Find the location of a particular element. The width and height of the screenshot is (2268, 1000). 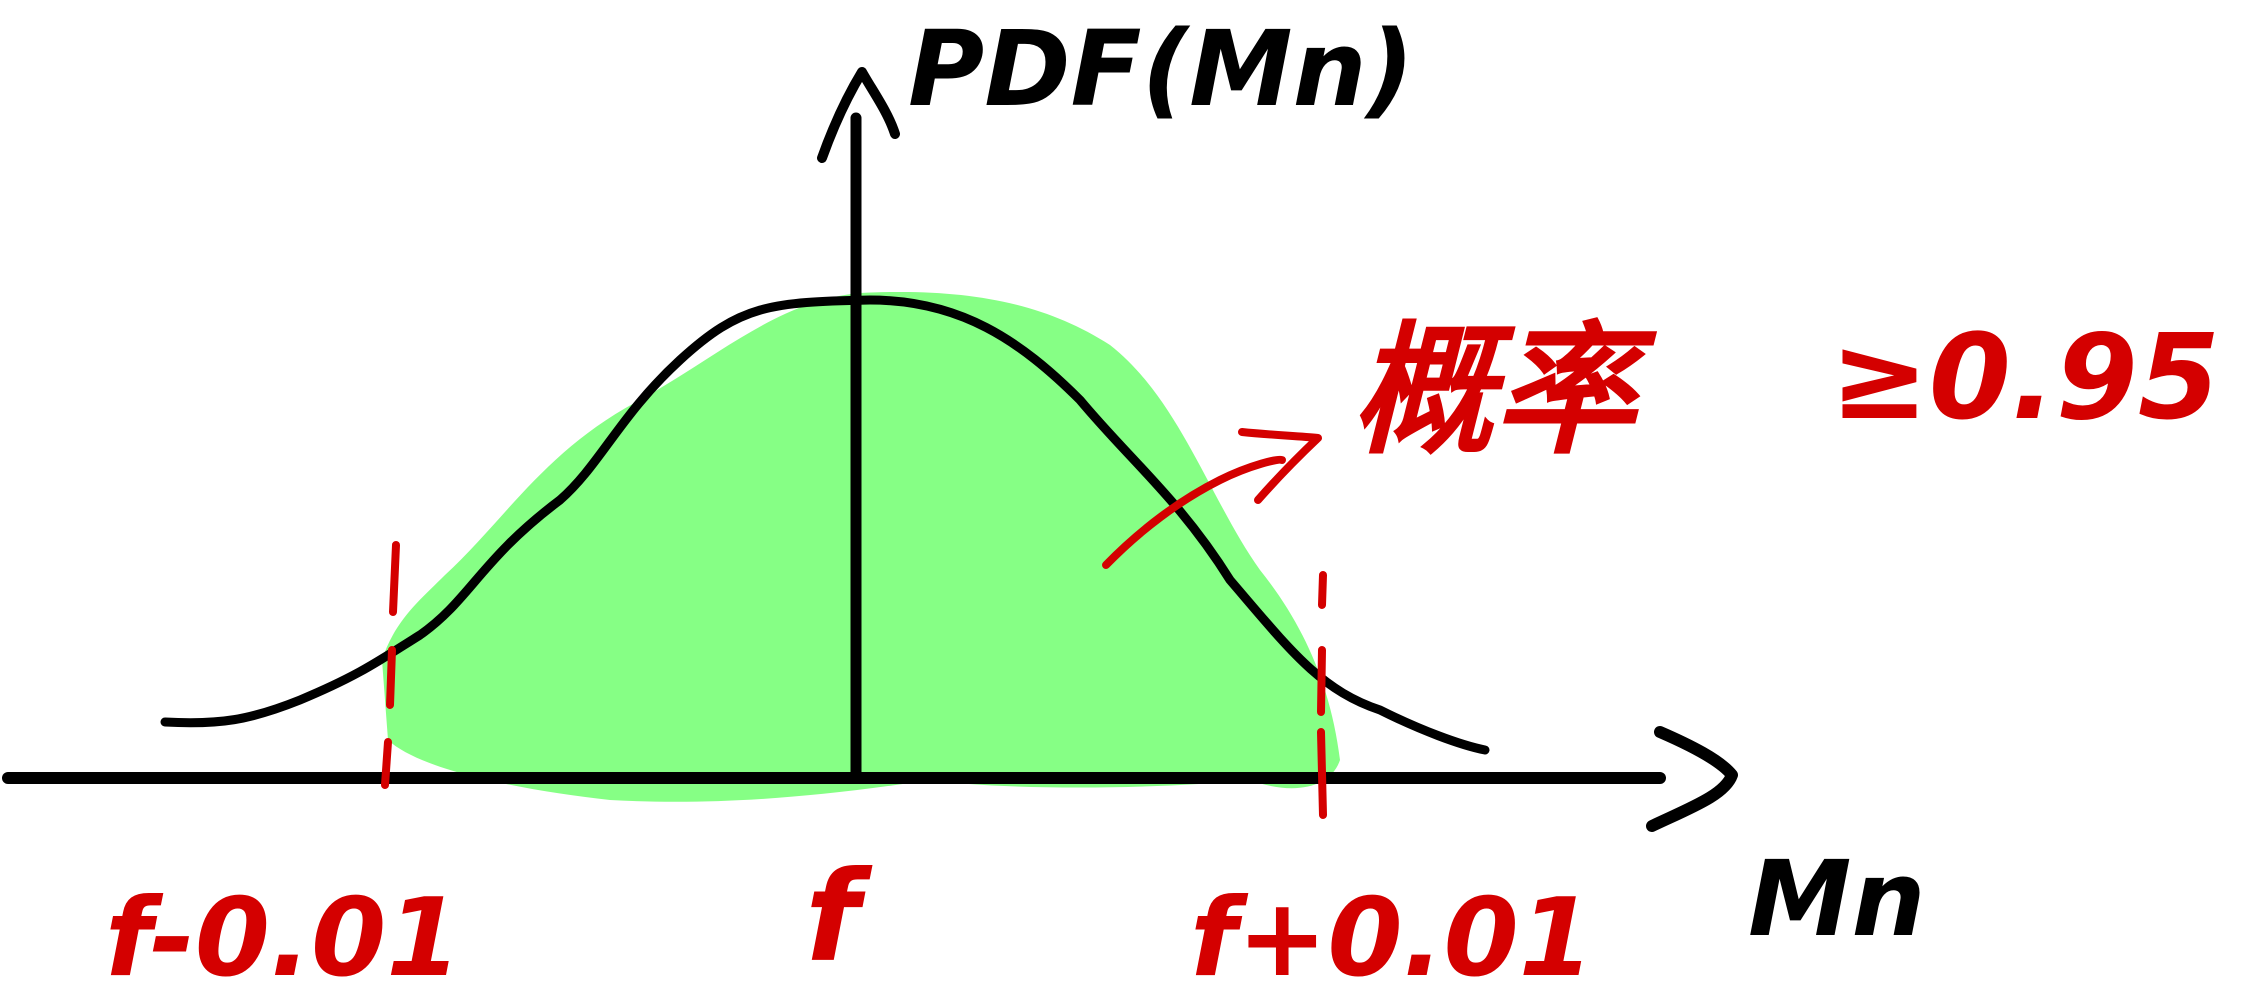

annotation-arrowhead is located at coordinates (1280, 466).